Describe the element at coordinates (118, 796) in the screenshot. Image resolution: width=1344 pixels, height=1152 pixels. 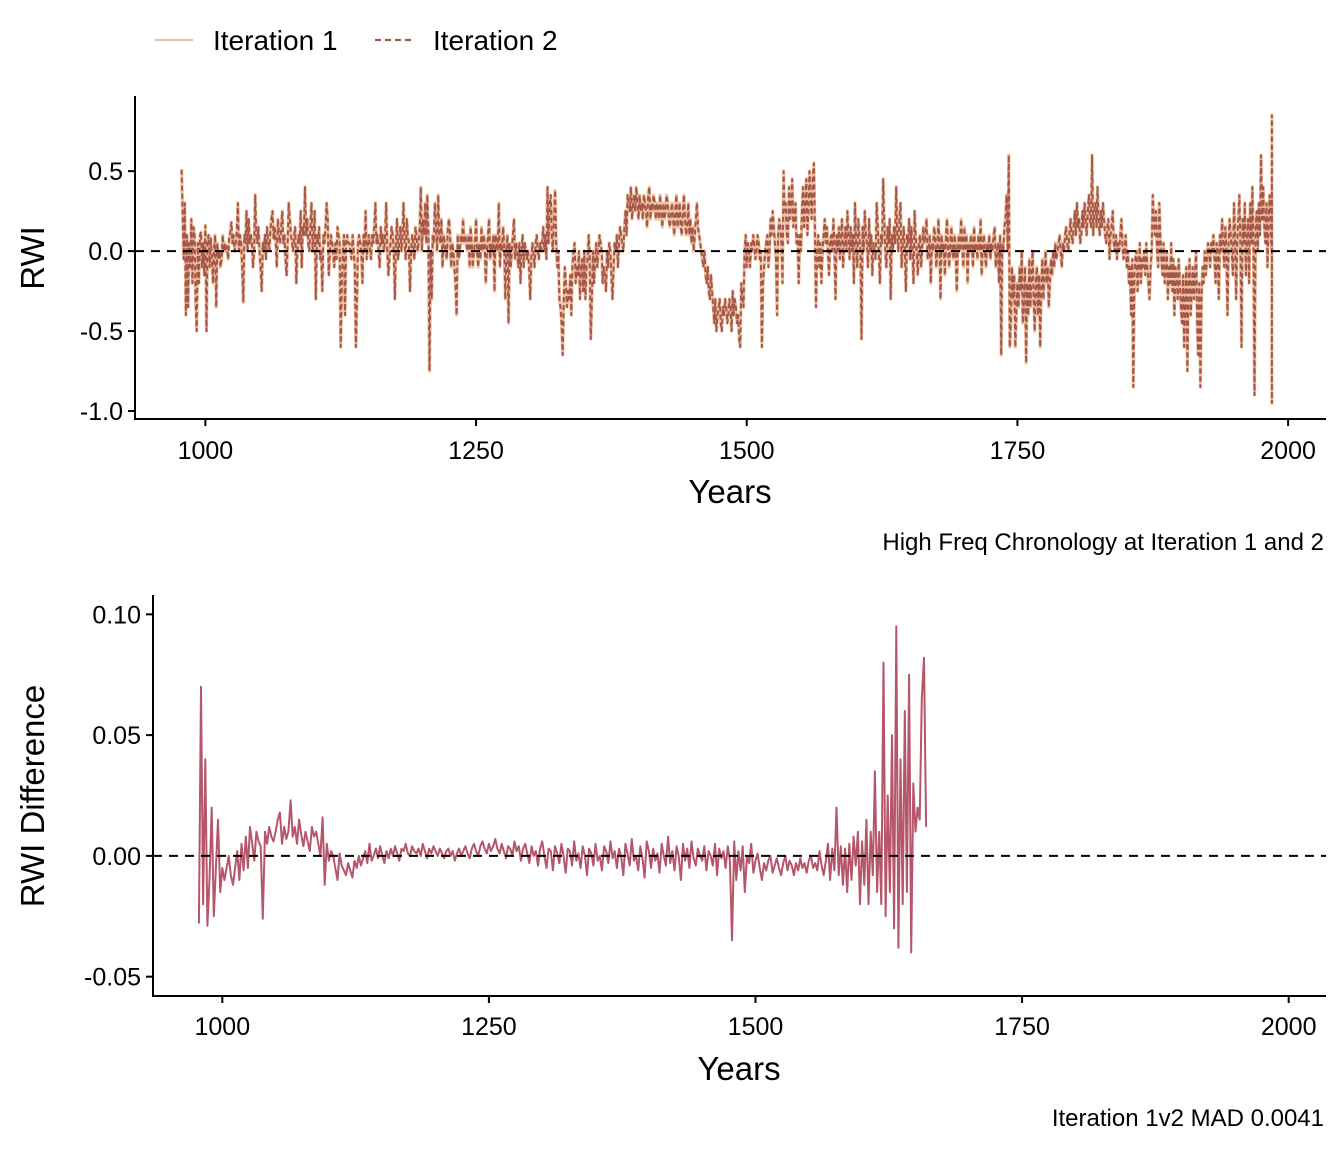
I see `y-axis-ticks: 0.10 0.05 0.00 -0.05` at that location.